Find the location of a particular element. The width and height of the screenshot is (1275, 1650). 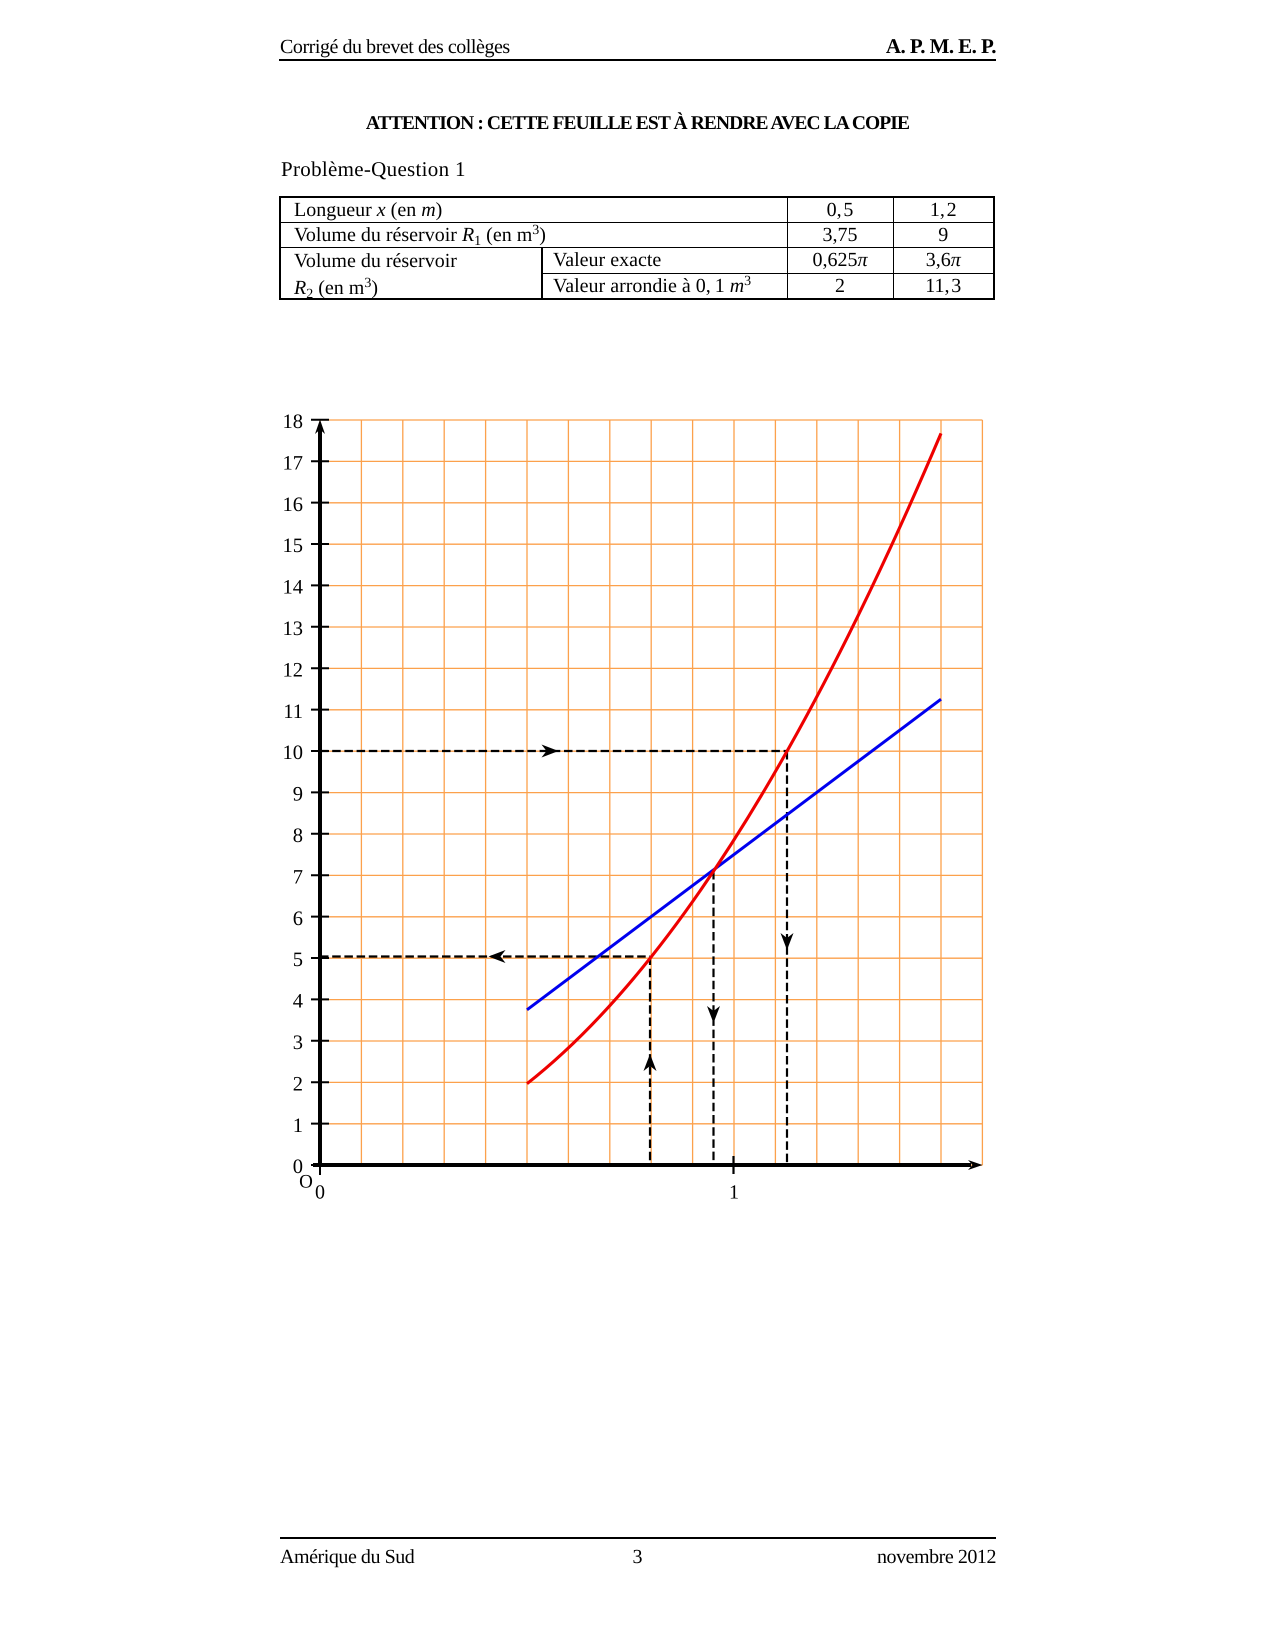

svg-text: 13 is located at coordinates (293, 629).